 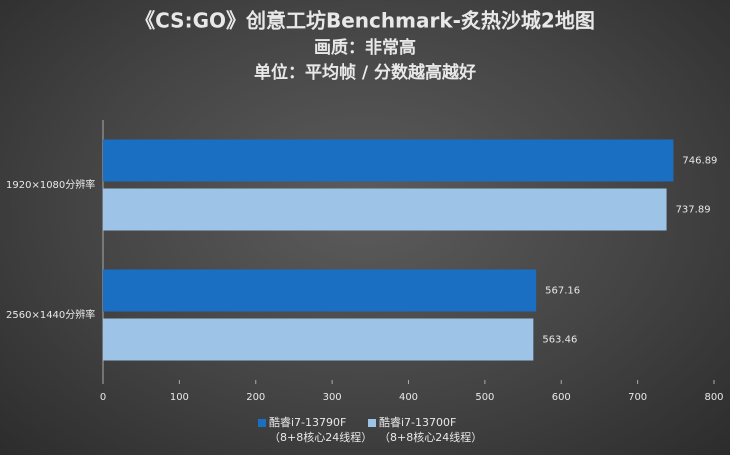 What do you see at coordinates (365, 21) in the screenshot?
I see `chart-title: 《CS:GO》创意工坊Benchmark-炙热沙城2地图` at bounding box center [365, 21].